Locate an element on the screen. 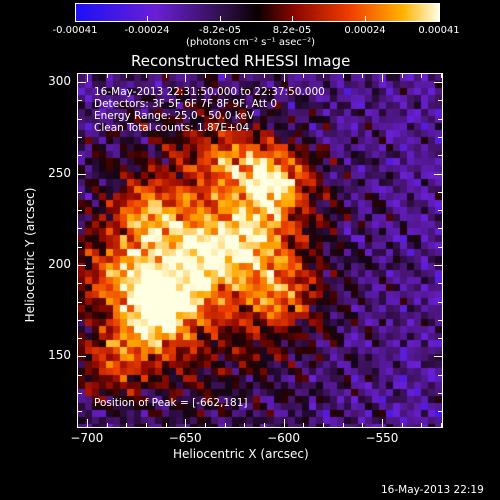  annotation-clean-counts: Clean Total counts: 1.87E+04 is located at coordinates (172, 128).